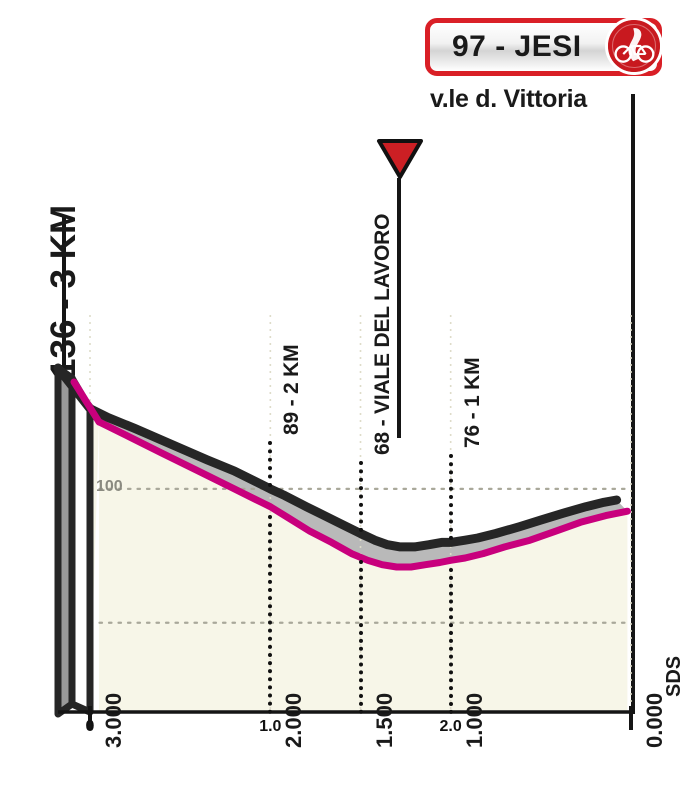 Image resolution: width=700 pixels, height=800 pixels. I want to click on x-axis-tick-label: 3.000, so click(113, 720).